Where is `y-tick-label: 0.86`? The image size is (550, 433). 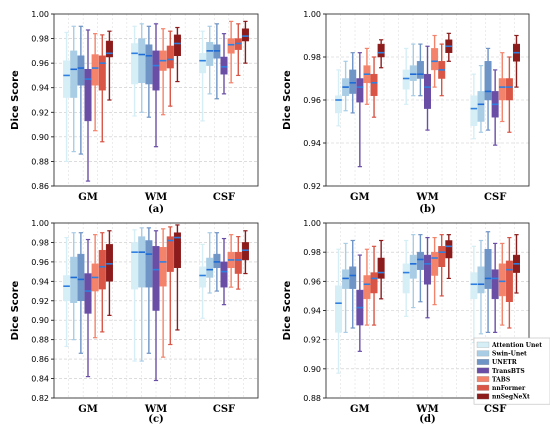
y-tick-label: 0.86 is located at coordinates (40, 359).